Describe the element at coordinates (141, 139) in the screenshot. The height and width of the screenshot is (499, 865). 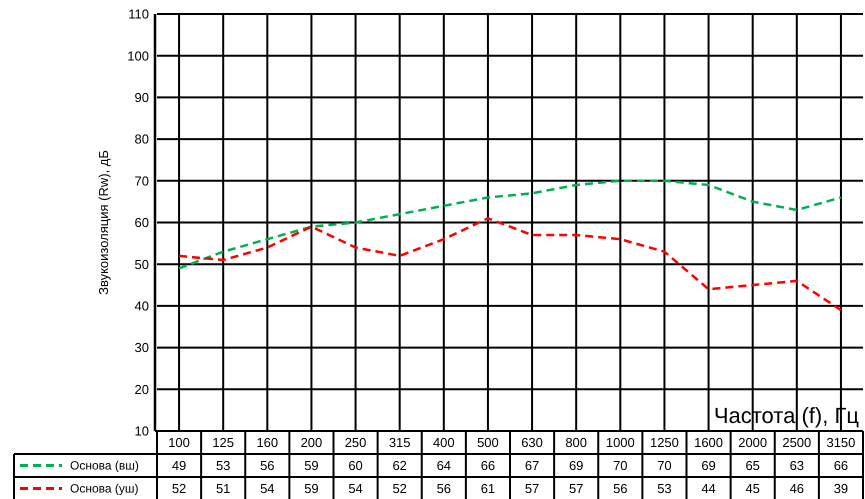
I see `y-tick-label: 80` at that location.